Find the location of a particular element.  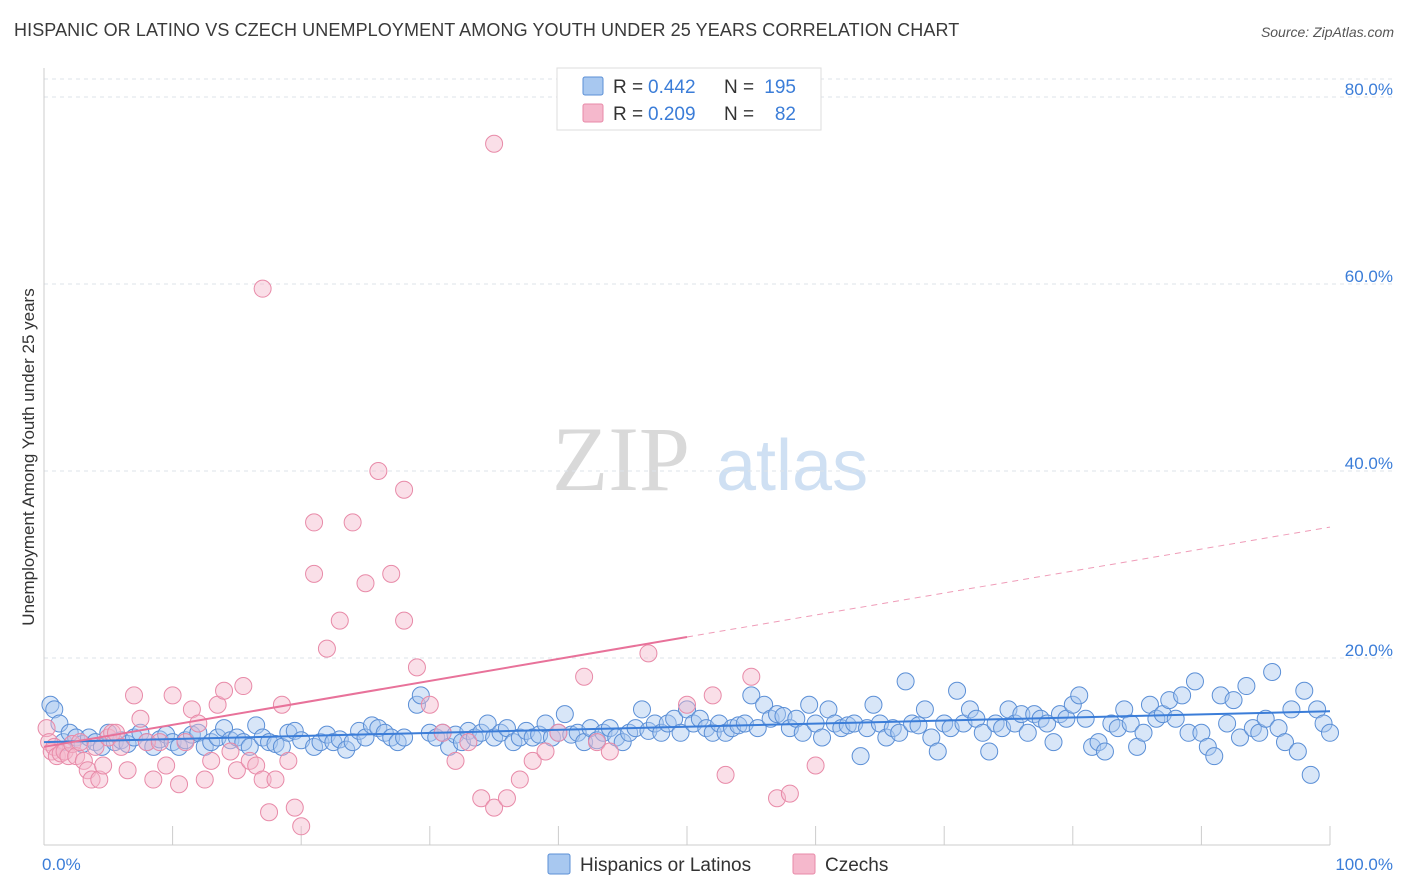

legend-label-czechs: Czechs is located at coordinates (856, 865).